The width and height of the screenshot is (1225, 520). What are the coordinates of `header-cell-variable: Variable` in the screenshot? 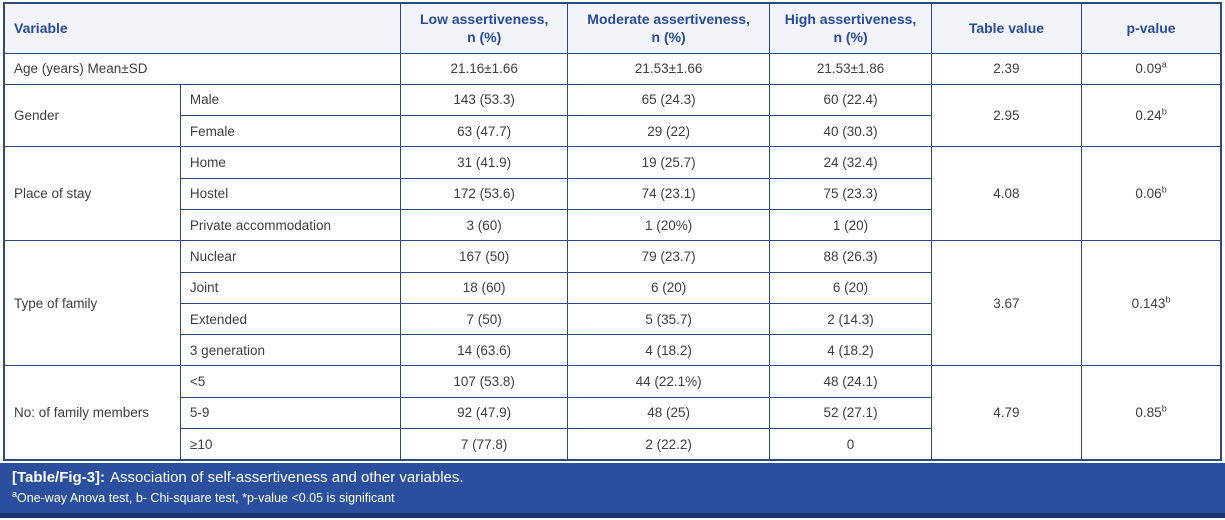 It's located at (202, 28).